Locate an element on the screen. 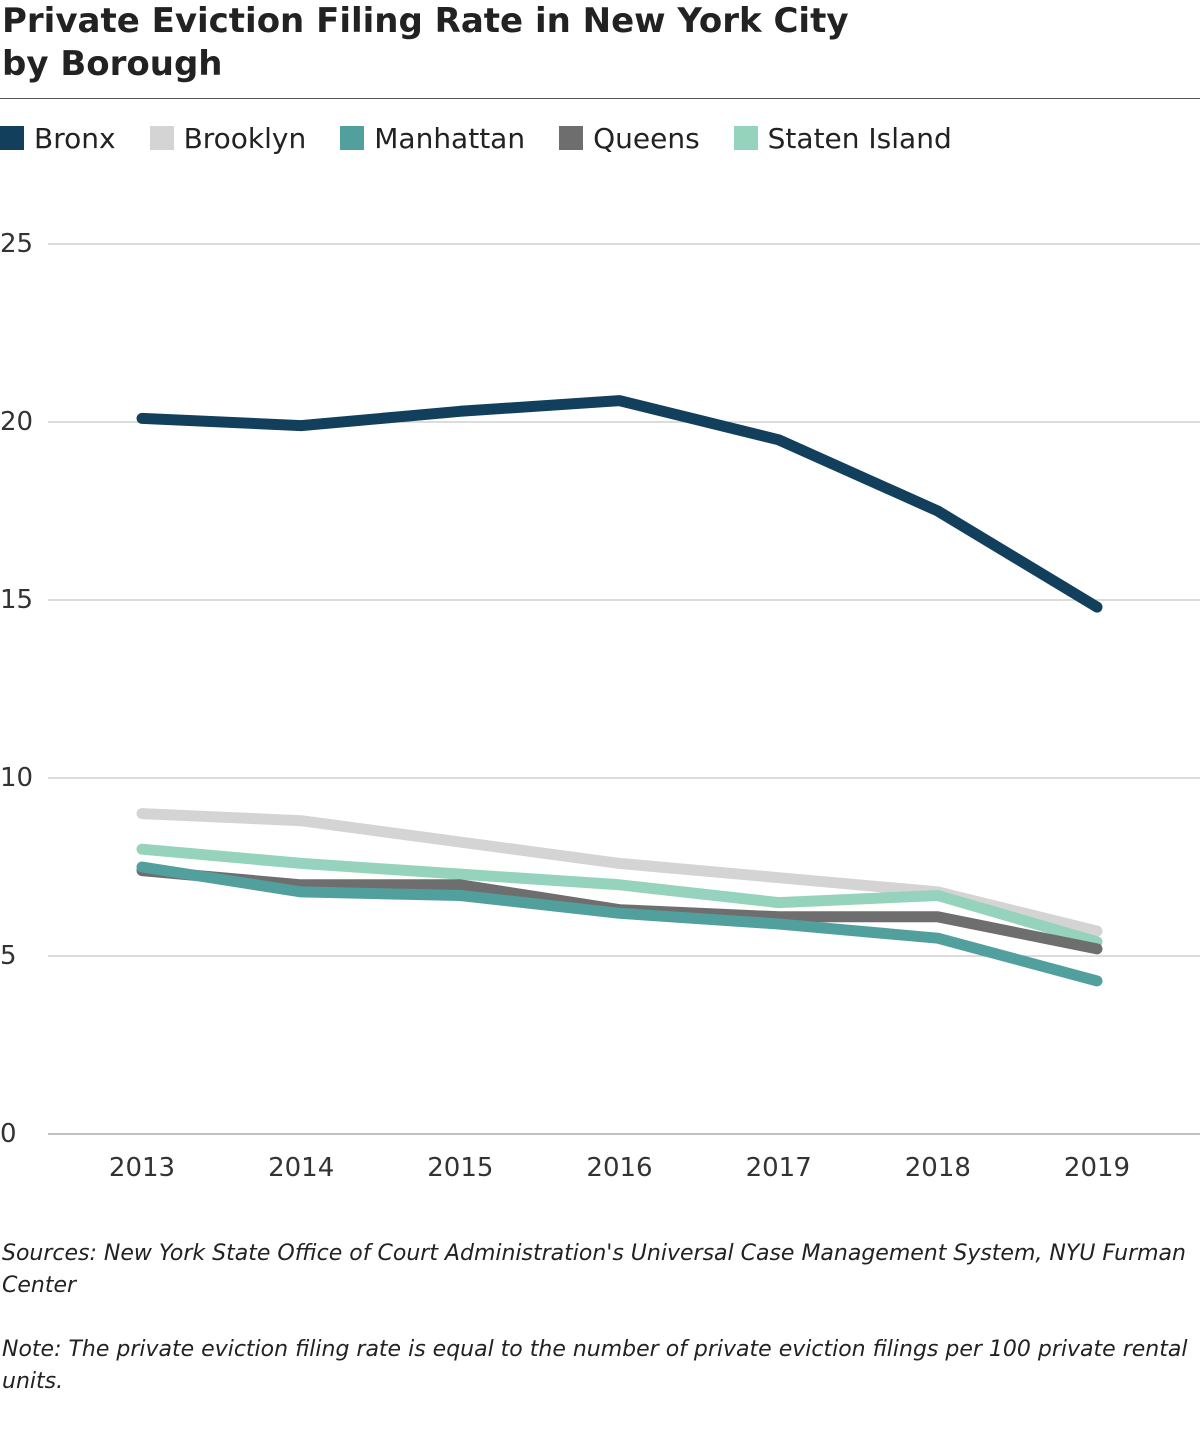 The width and height of the screenshot is (1200, 1430). x-tick-label-2014: 2014 is located at coordinates (301, 1168).